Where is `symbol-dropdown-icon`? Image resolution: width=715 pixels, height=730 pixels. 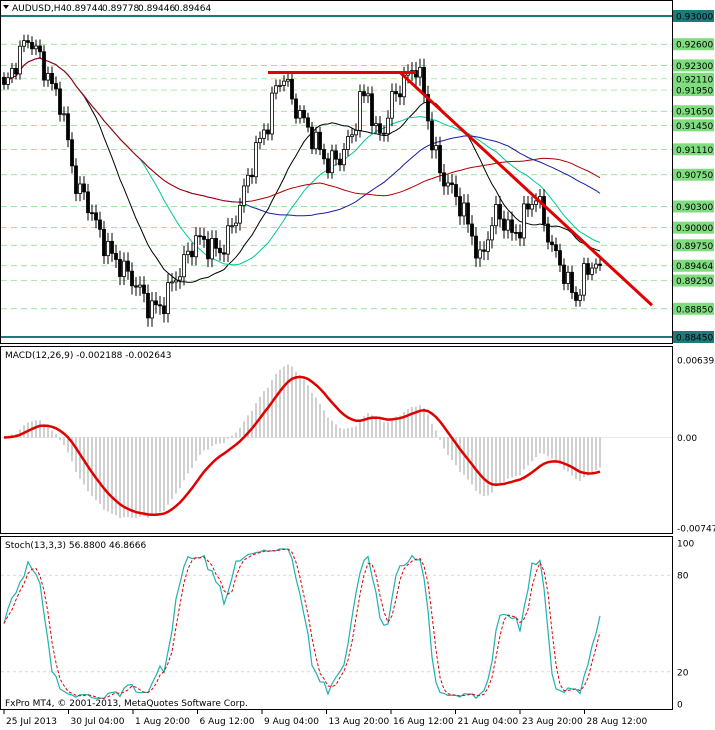 symbol-dropdown-icon is located at coordinates (6, 7).